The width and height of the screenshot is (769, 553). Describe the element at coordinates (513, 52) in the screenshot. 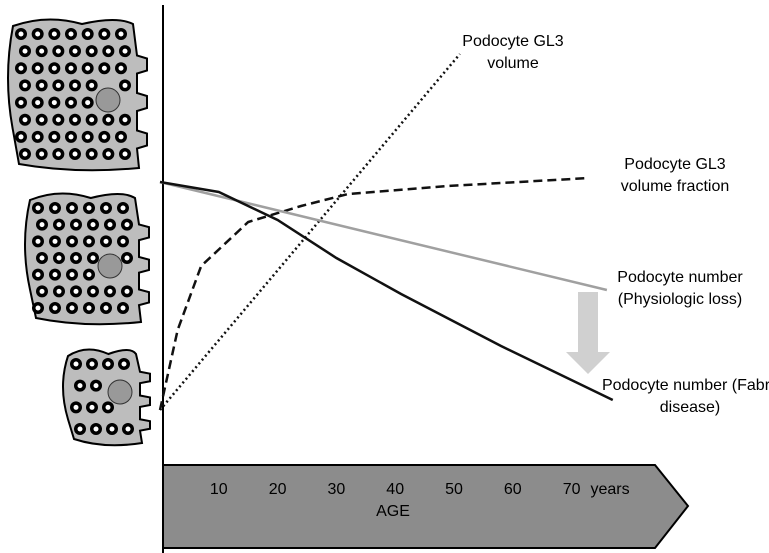

I see `series-label: Podocyte GL3 volume` at that location.